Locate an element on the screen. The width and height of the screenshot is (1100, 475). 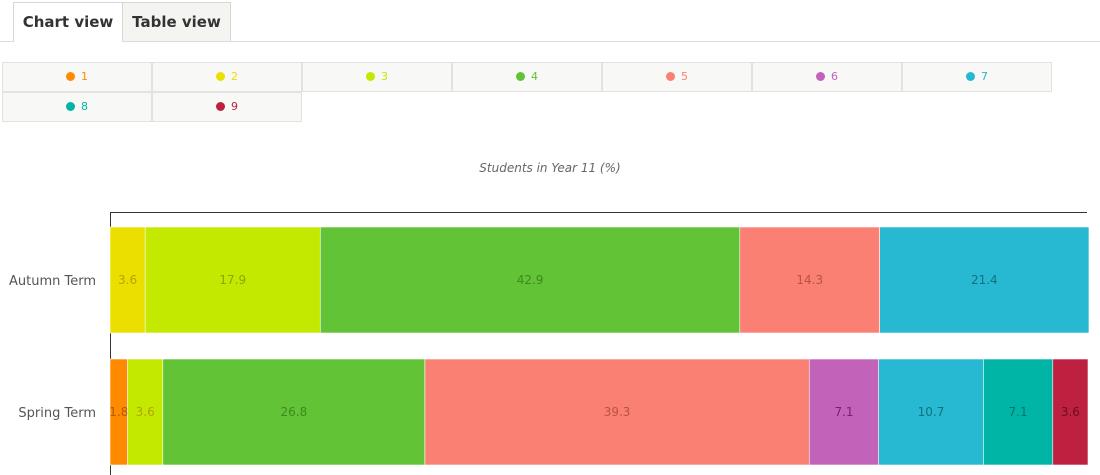
legend-item-2: 2 is located at coordinates (227, 77).